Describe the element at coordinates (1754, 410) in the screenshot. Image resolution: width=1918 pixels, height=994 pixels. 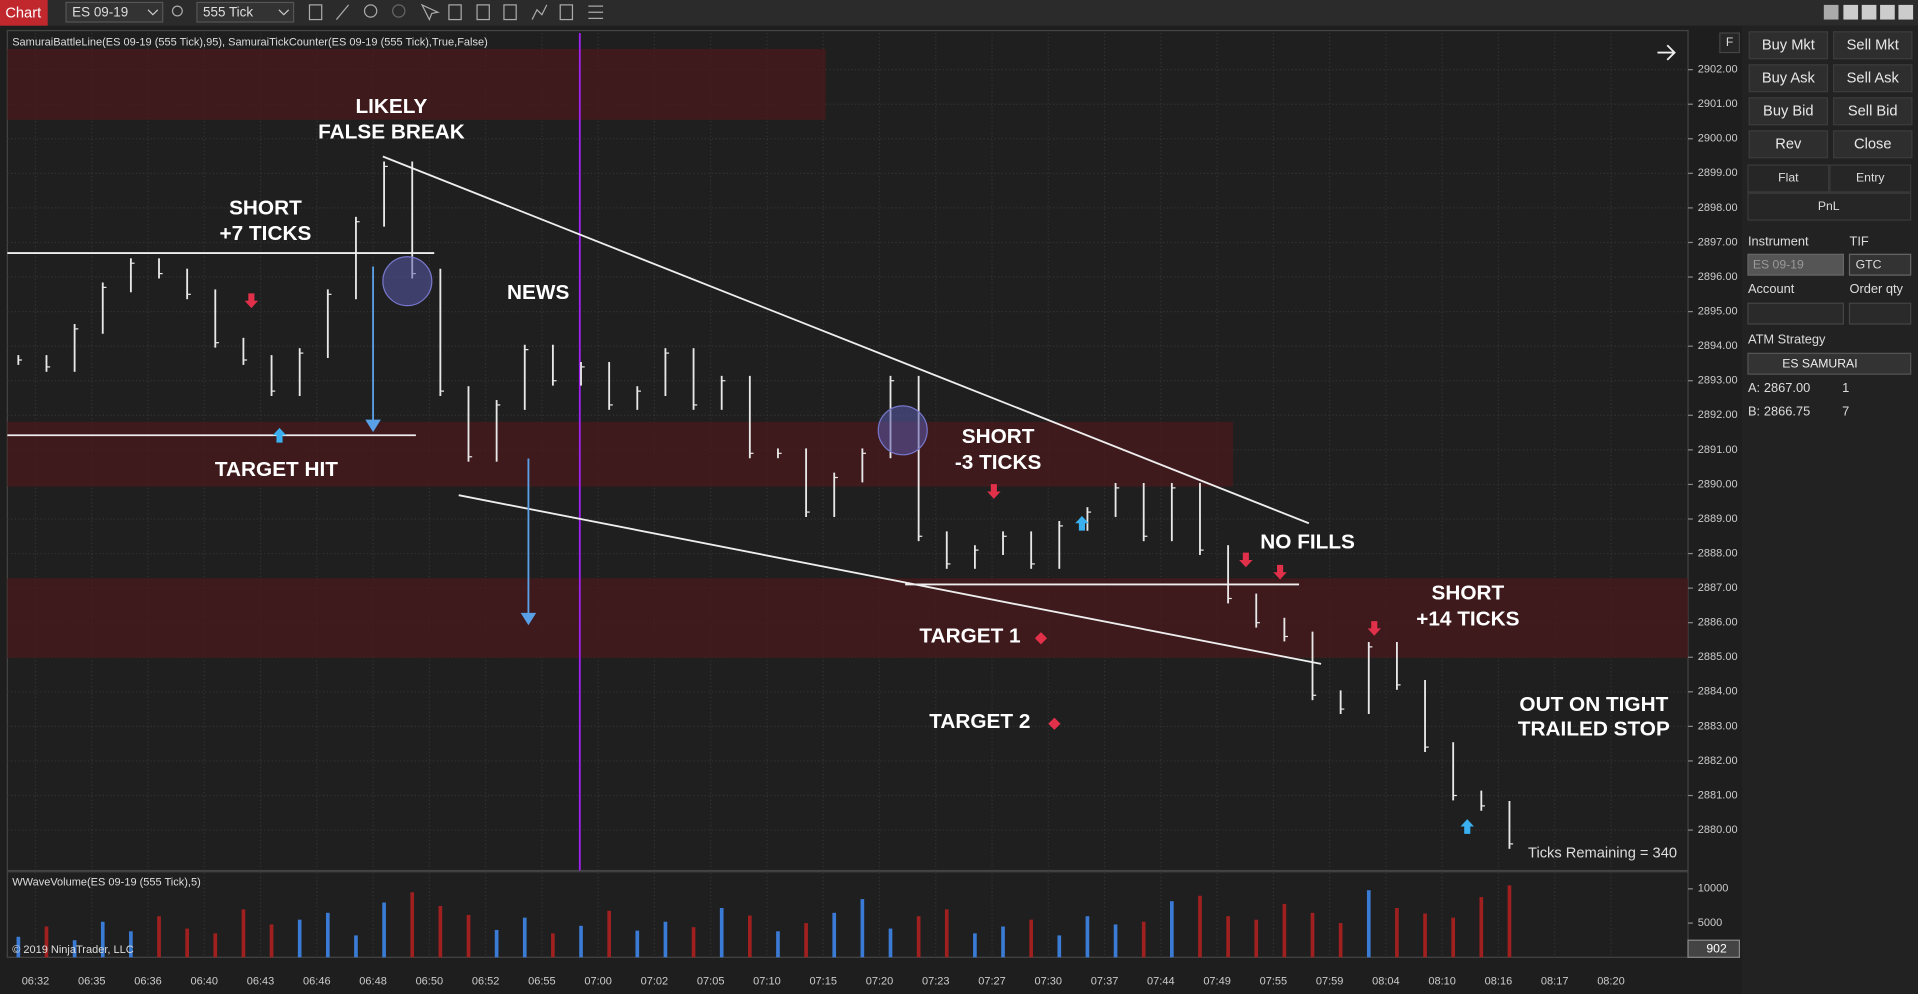
I see `position-row: B:` at that location.